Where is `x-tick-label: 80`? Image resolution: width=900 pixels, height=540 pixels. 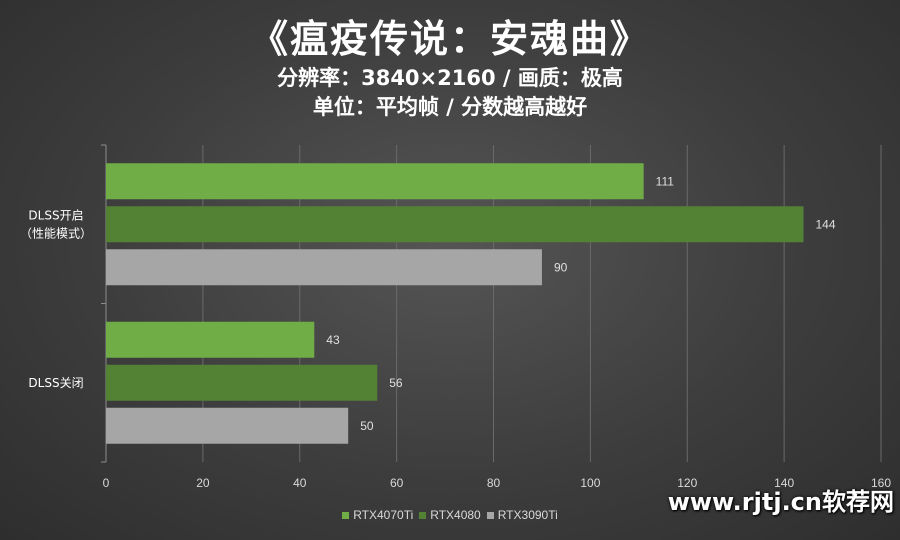 x-tick-label: 80 is located at coordinates (494, 483).